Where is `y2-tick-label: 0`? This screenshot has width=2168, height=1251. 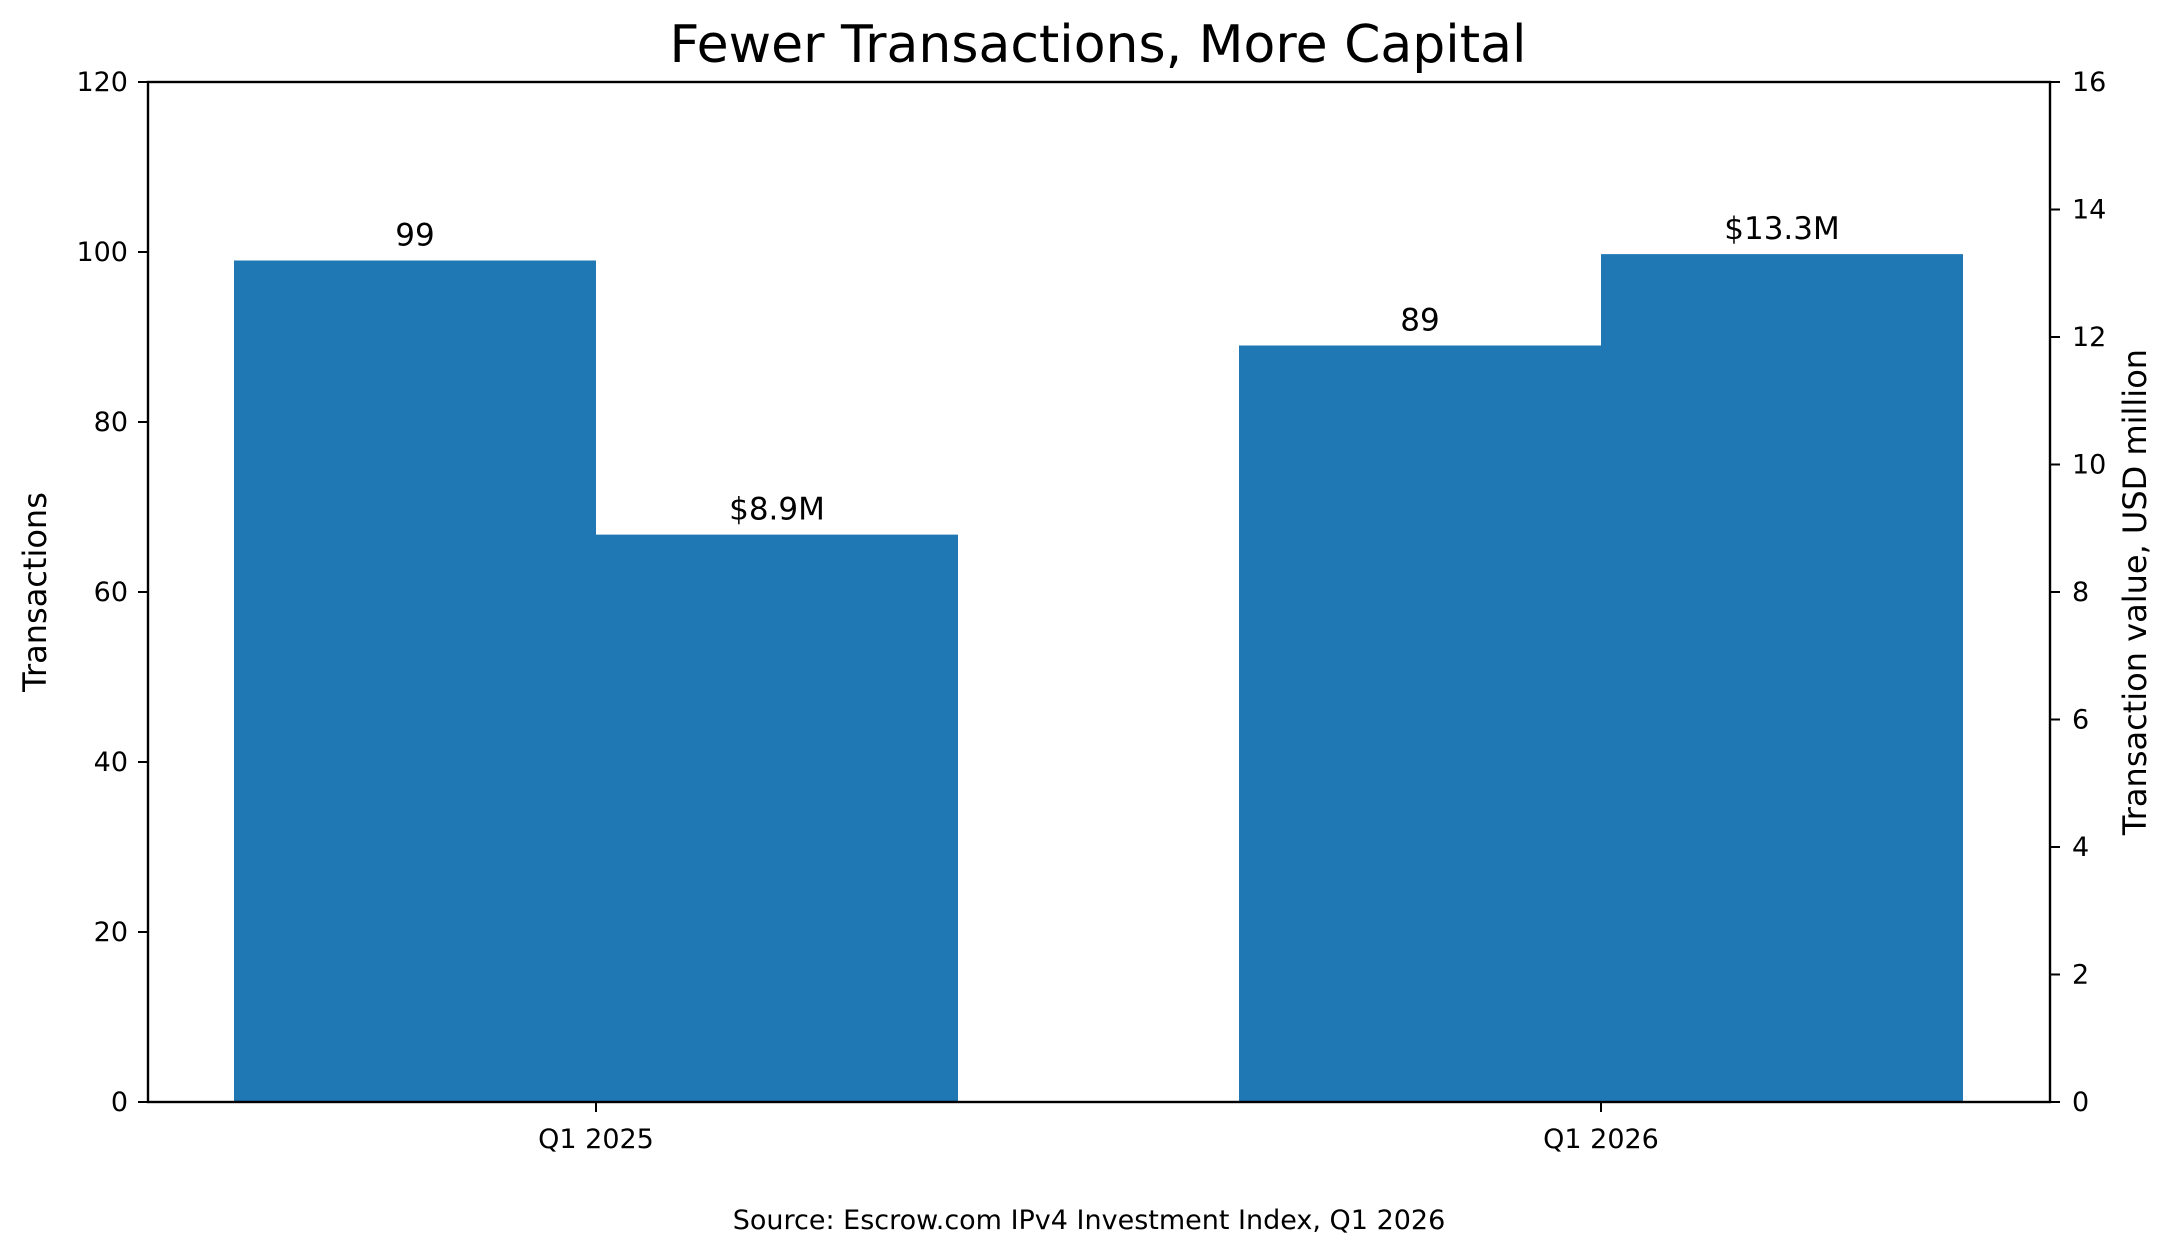
y2-tick-label: 0 is located at coordinates (2080, 1102).